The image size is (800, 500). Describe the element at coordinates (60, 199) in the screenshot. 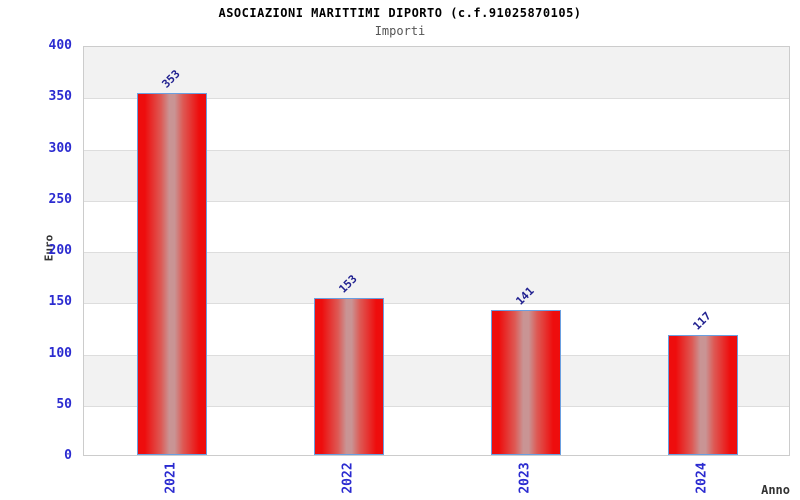

I see `y-tick-label: 250` at that location.